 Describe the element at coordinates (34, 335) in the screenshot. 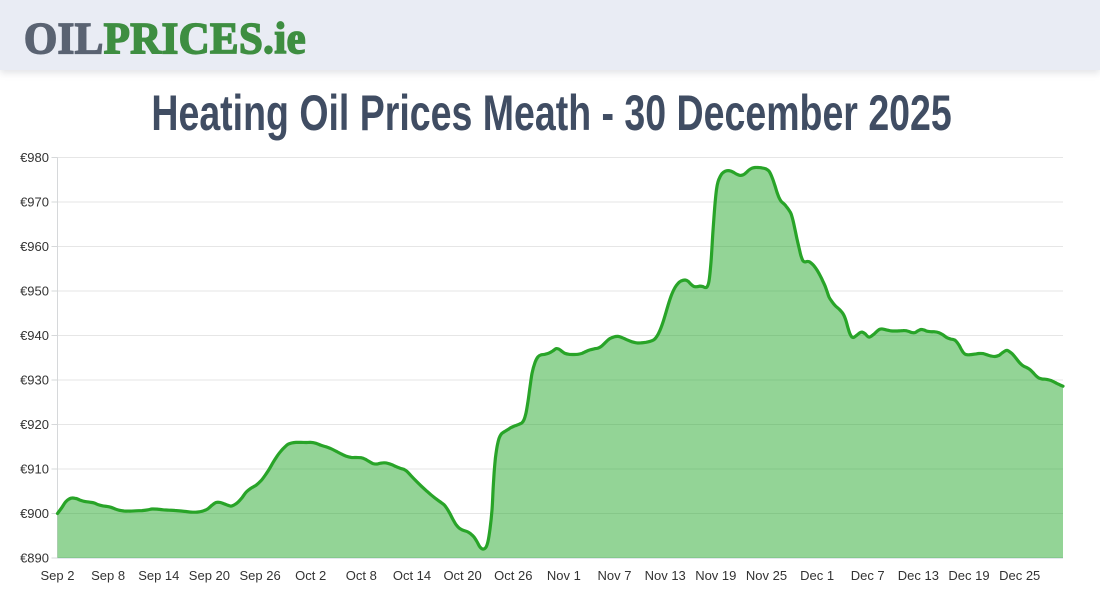

I see `svg-text: €940` at that location.